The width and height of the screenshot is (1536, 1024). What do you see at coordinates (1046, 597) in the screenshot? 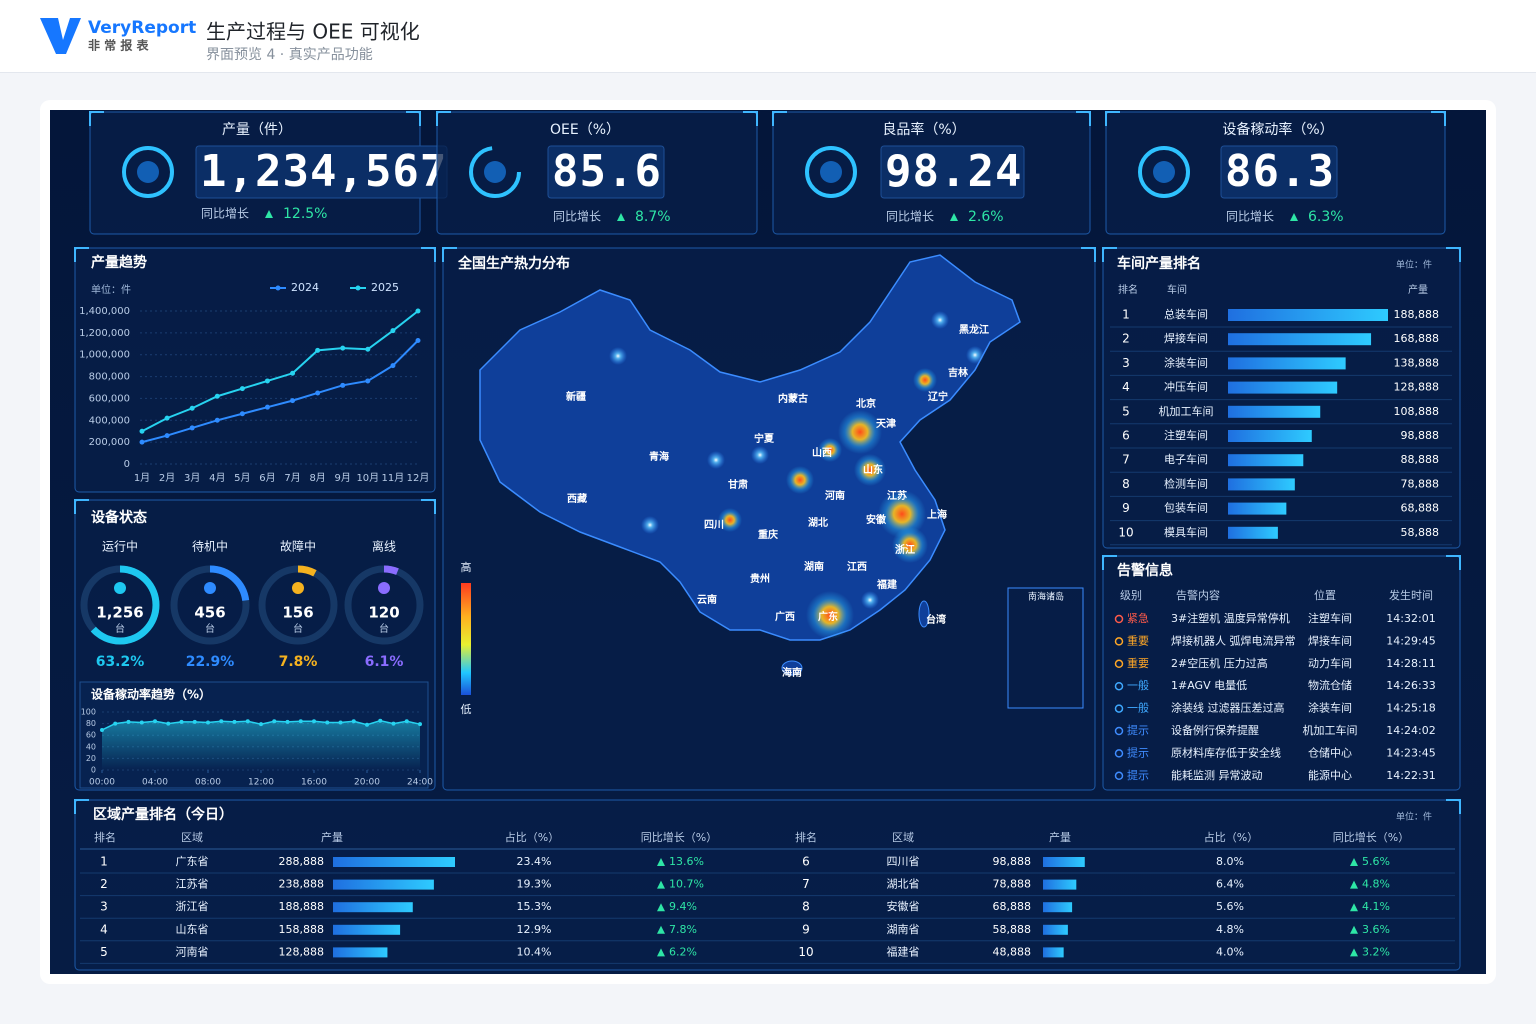
I see `inset-label: 南海诸岛` at bounding box center [1046, 597].